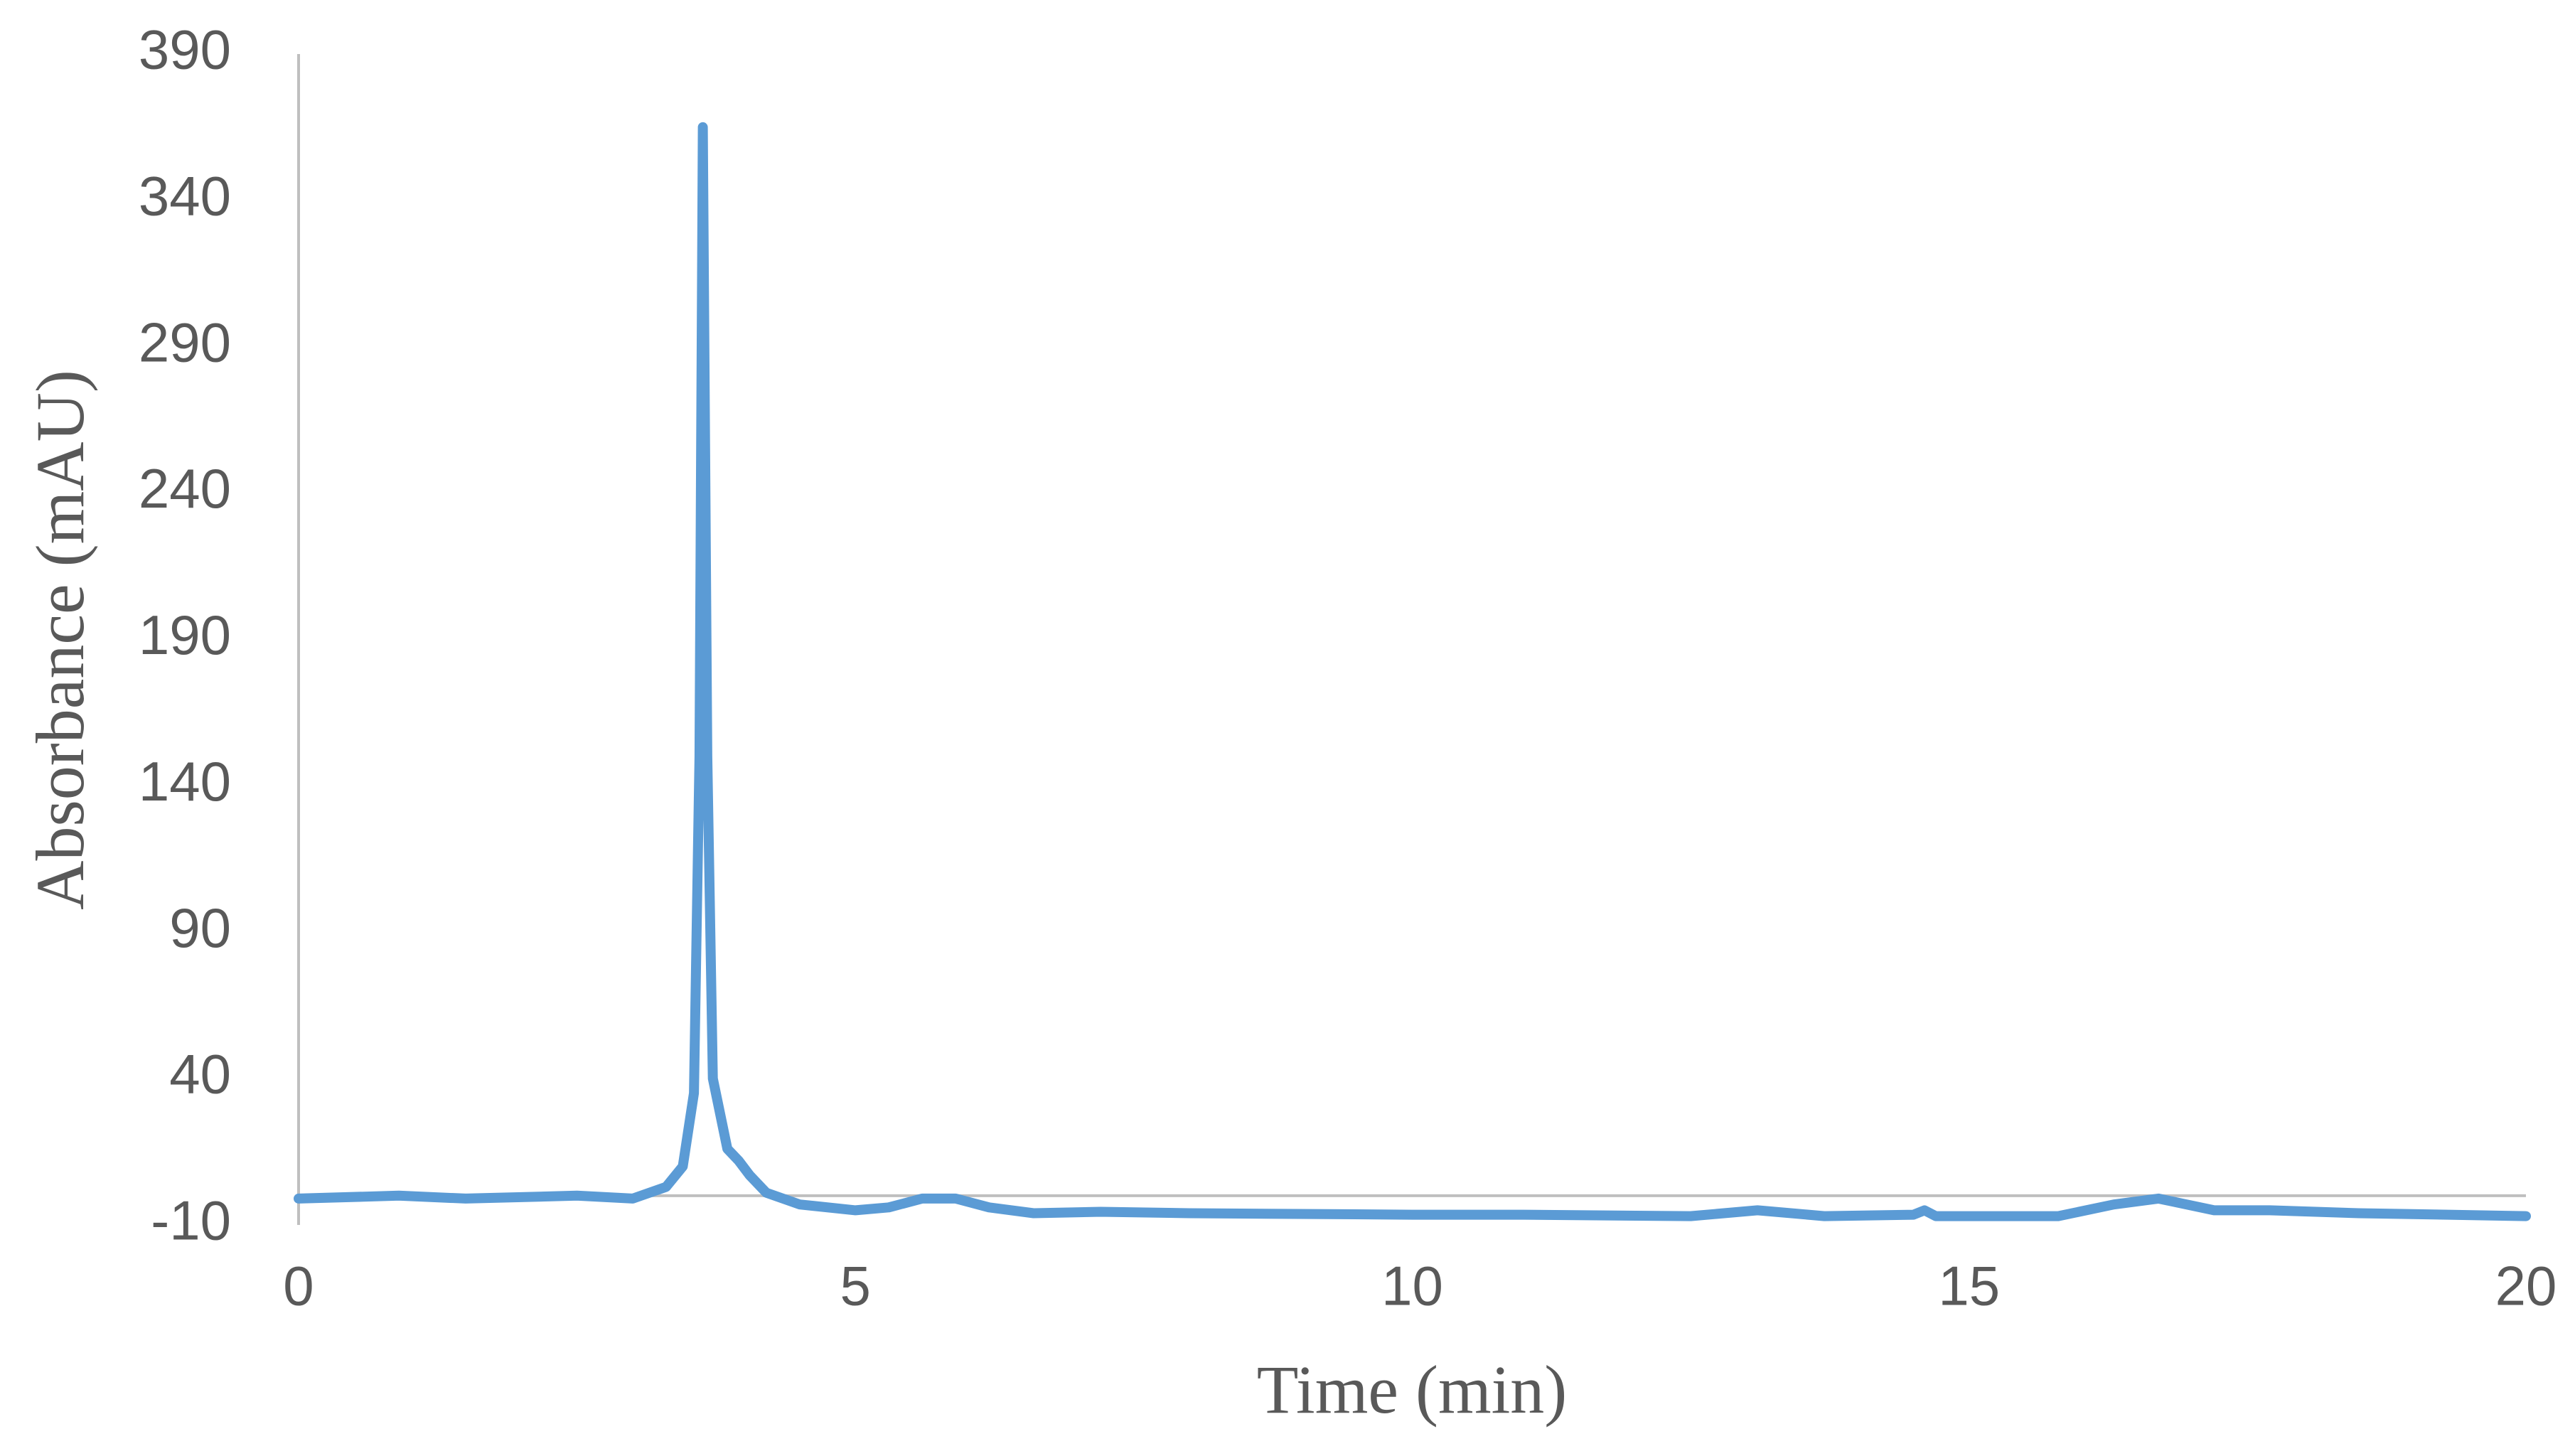 The height and width of the screenshot is (1456, 2575). I want to click on y-tick-label: 90, so click(200, 928).